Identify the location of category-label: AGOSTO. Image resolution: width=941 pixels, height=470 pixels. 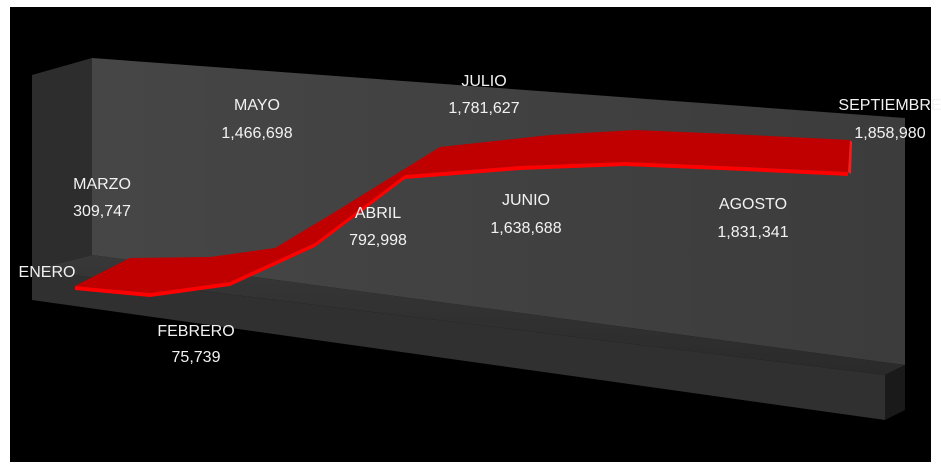
(753, 204).